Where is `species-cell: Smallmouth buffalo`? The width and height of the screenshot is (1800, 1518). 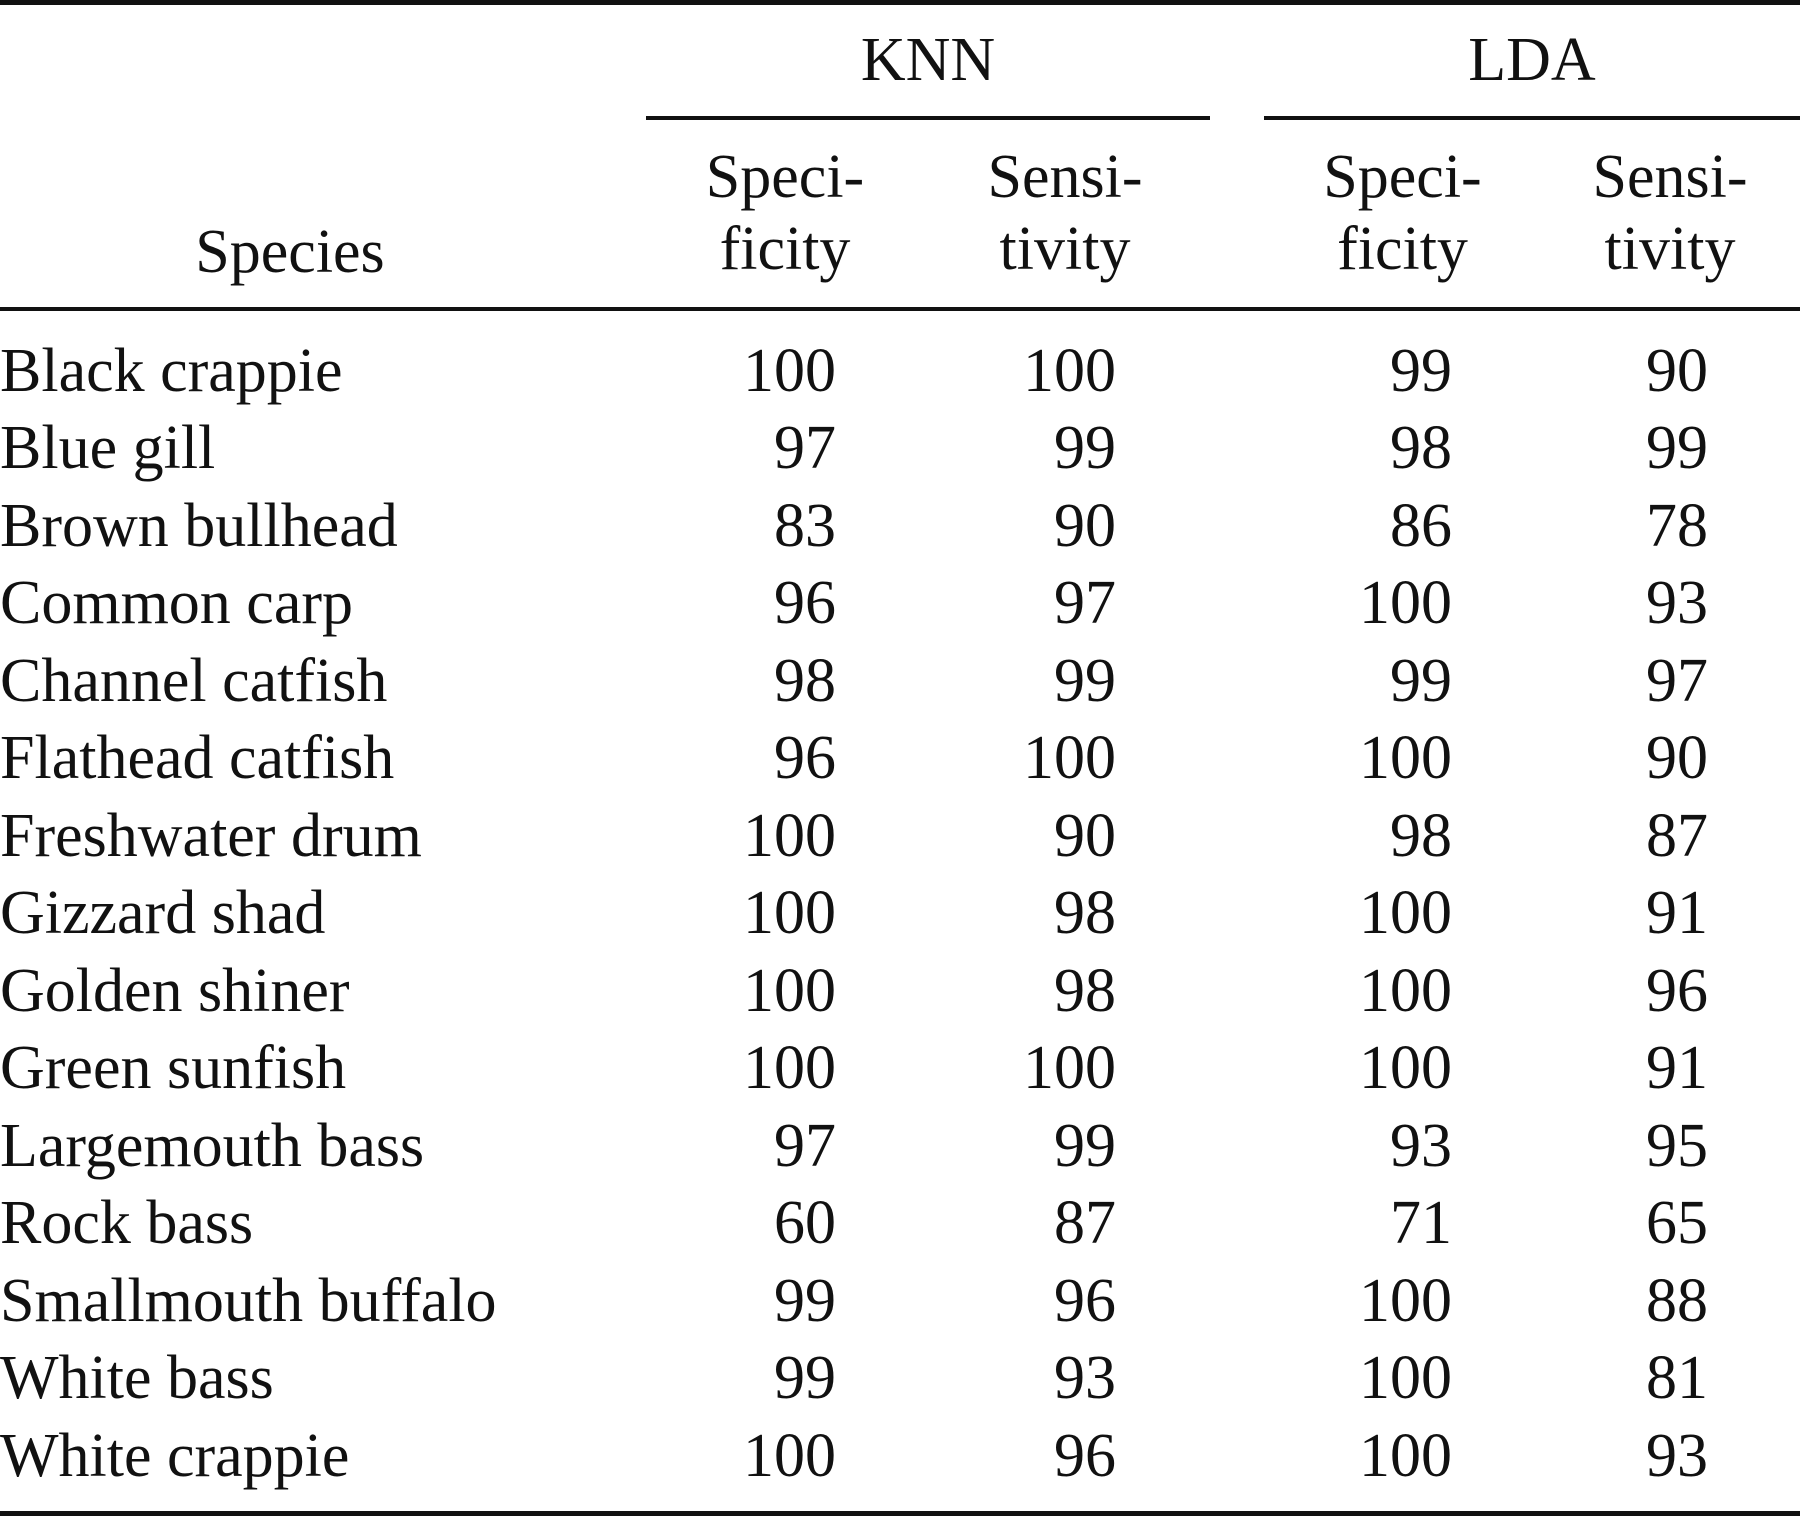 species-cell: Smallmouth buffalo is located at coordinates (248, 1301).